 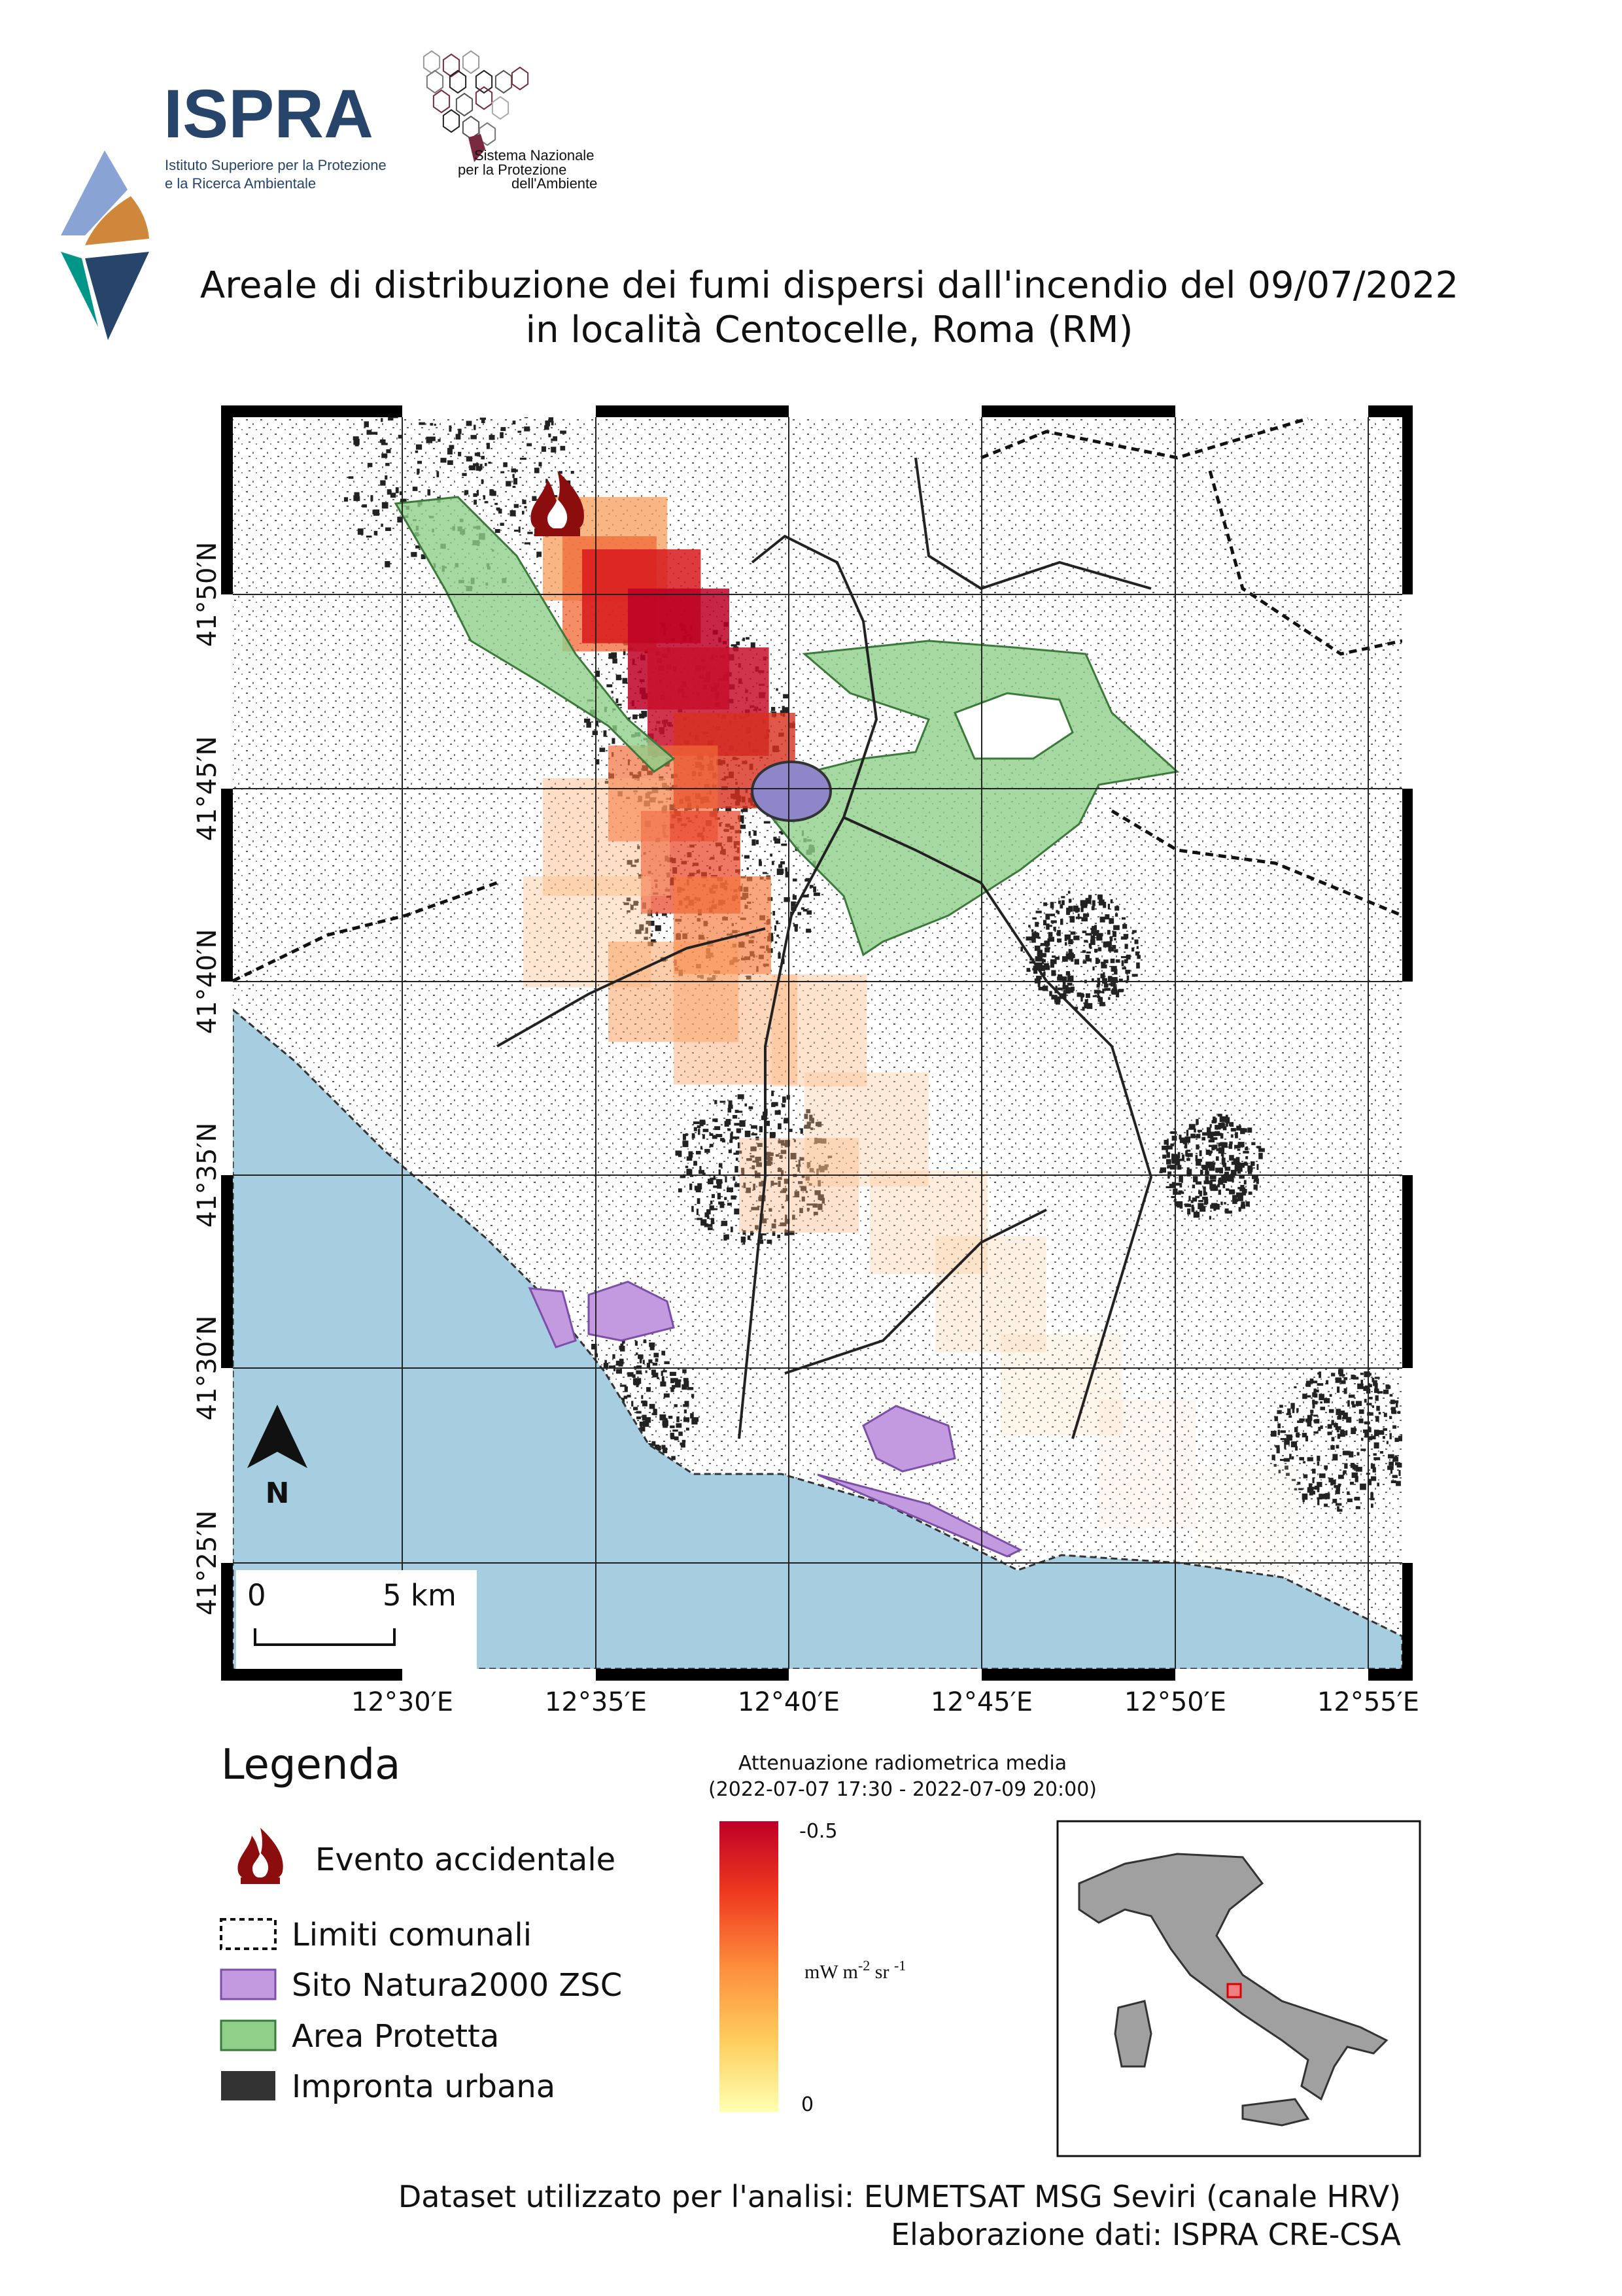 What do you see at coordinates (278, 1493) in the screenshot?
I see `north-label: N` at bounding box center [278, 1493].